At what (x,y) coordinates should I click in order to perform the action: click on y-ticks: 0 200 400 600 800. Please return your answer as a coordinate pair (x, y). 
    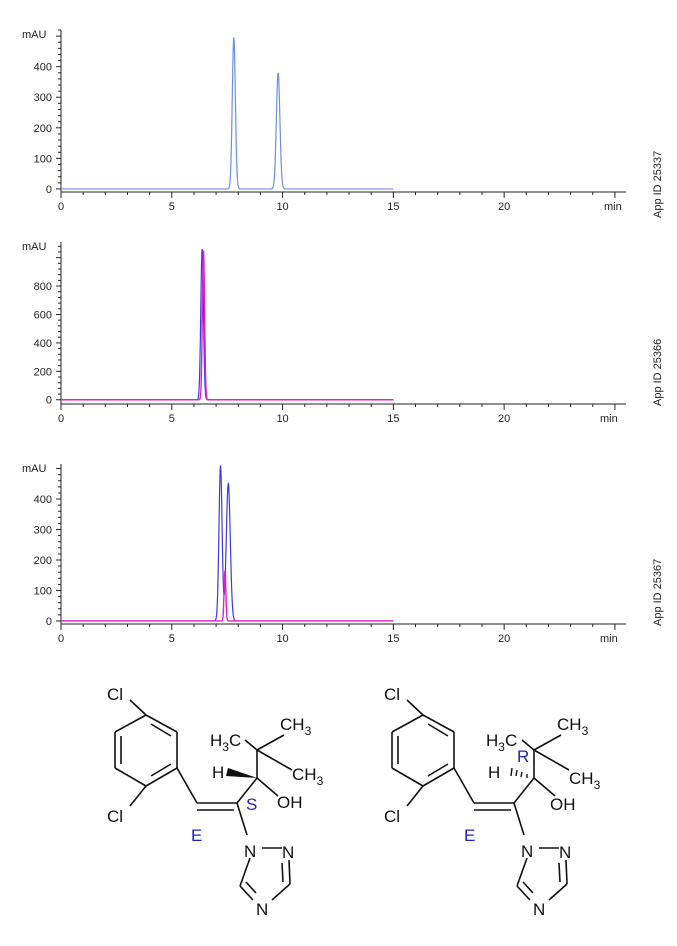
    Looking at the image, I should click on (47, 326).